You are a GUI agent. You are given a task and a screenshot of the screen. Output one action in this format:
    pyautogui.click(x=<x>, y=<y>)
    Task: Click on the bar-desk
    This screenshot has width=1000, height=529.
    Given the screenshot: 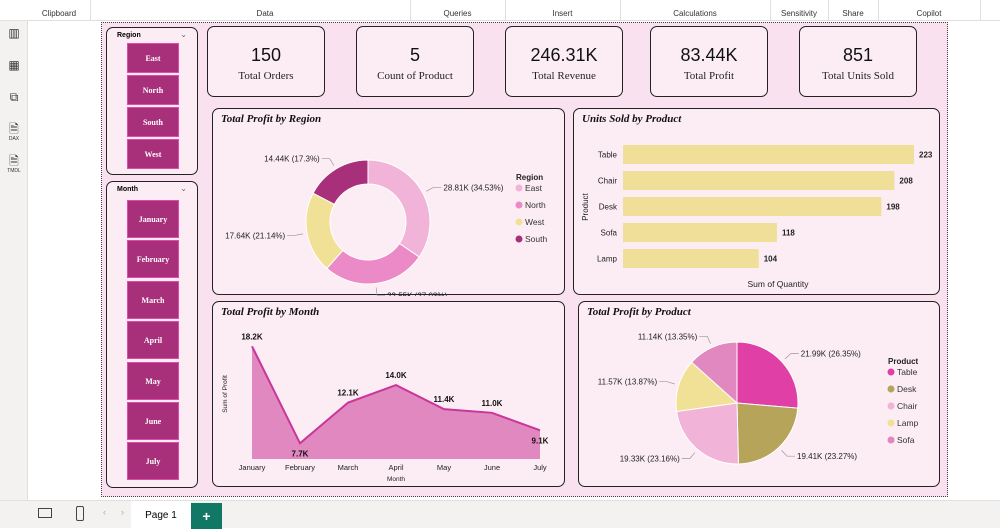 What is the action you would take?
    pyautogui.click(x=752, y=206)
    